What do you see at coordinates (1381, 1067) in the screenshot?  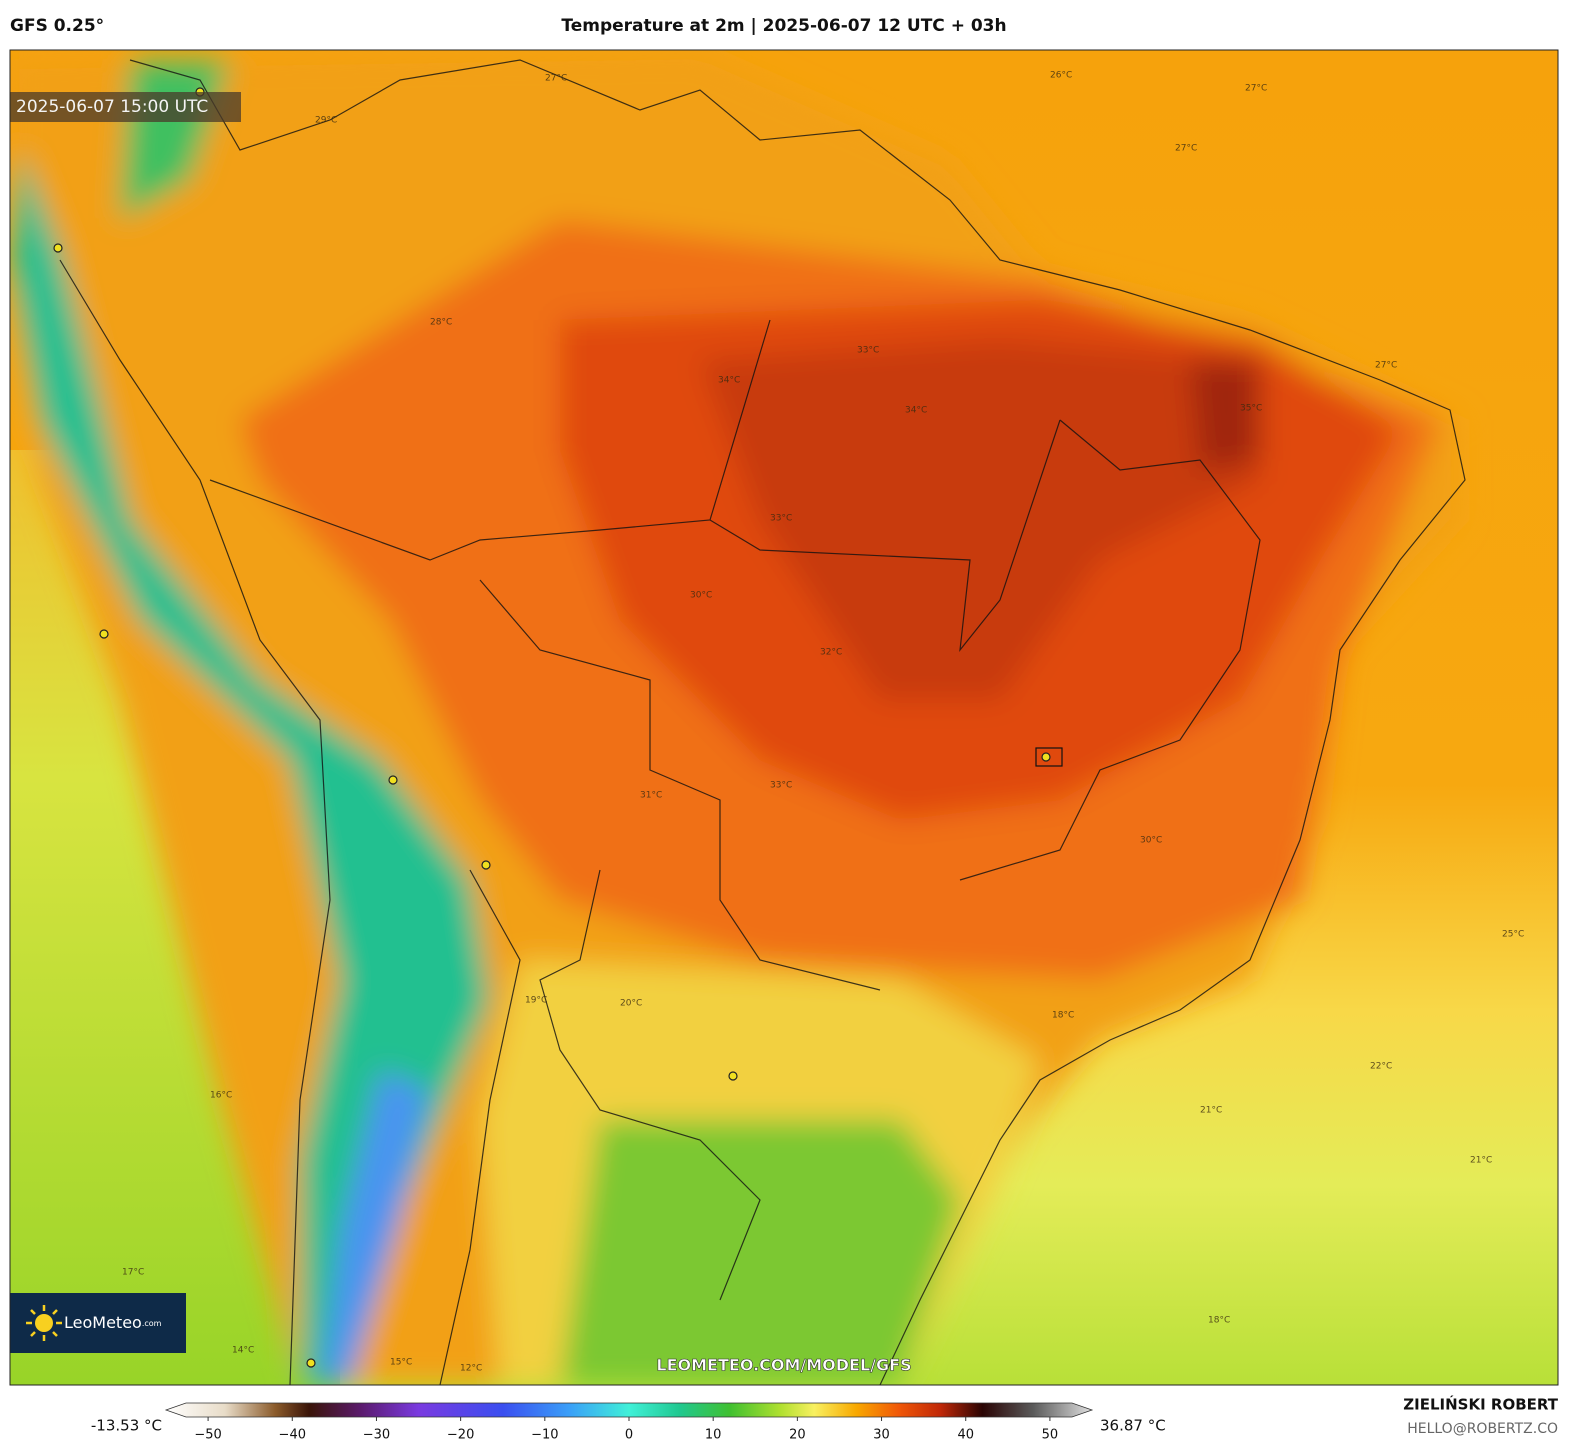 I see `contour-label: 22°C` at bounding box center [1381, 1067].